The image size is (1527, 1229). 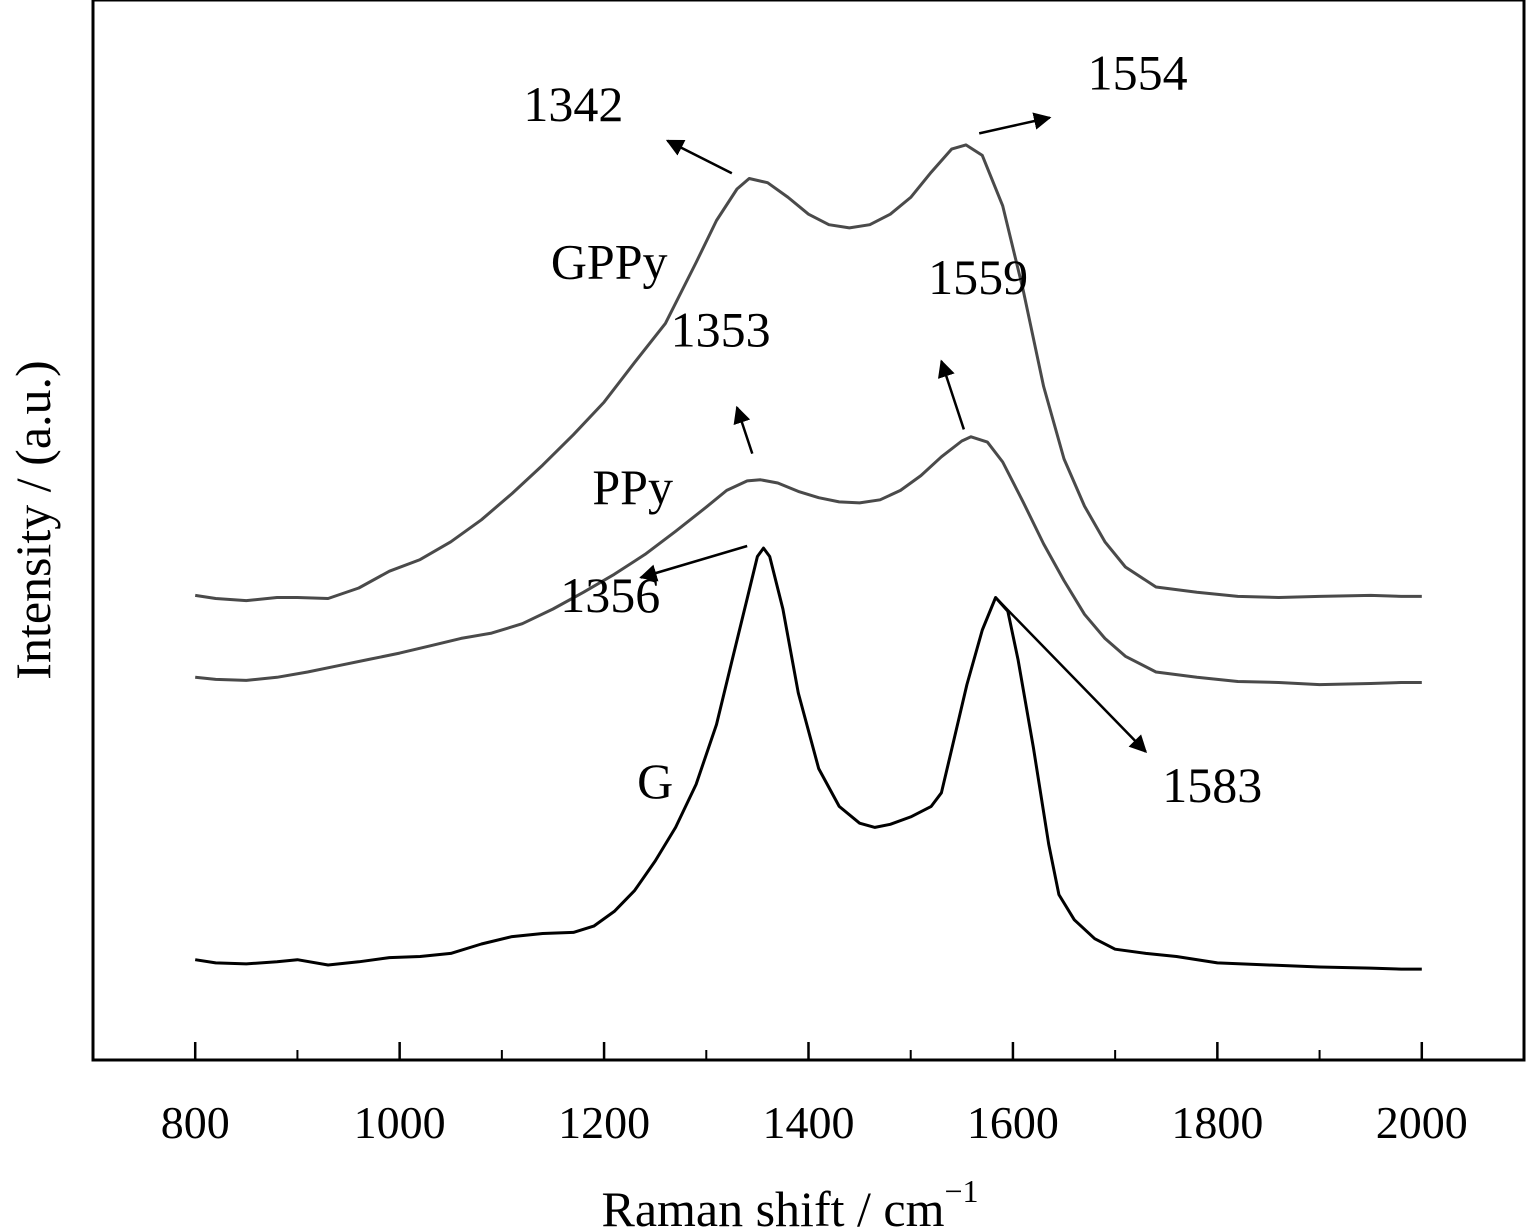 I want to click on peak-label: 1353, so click(x=721, y=330).